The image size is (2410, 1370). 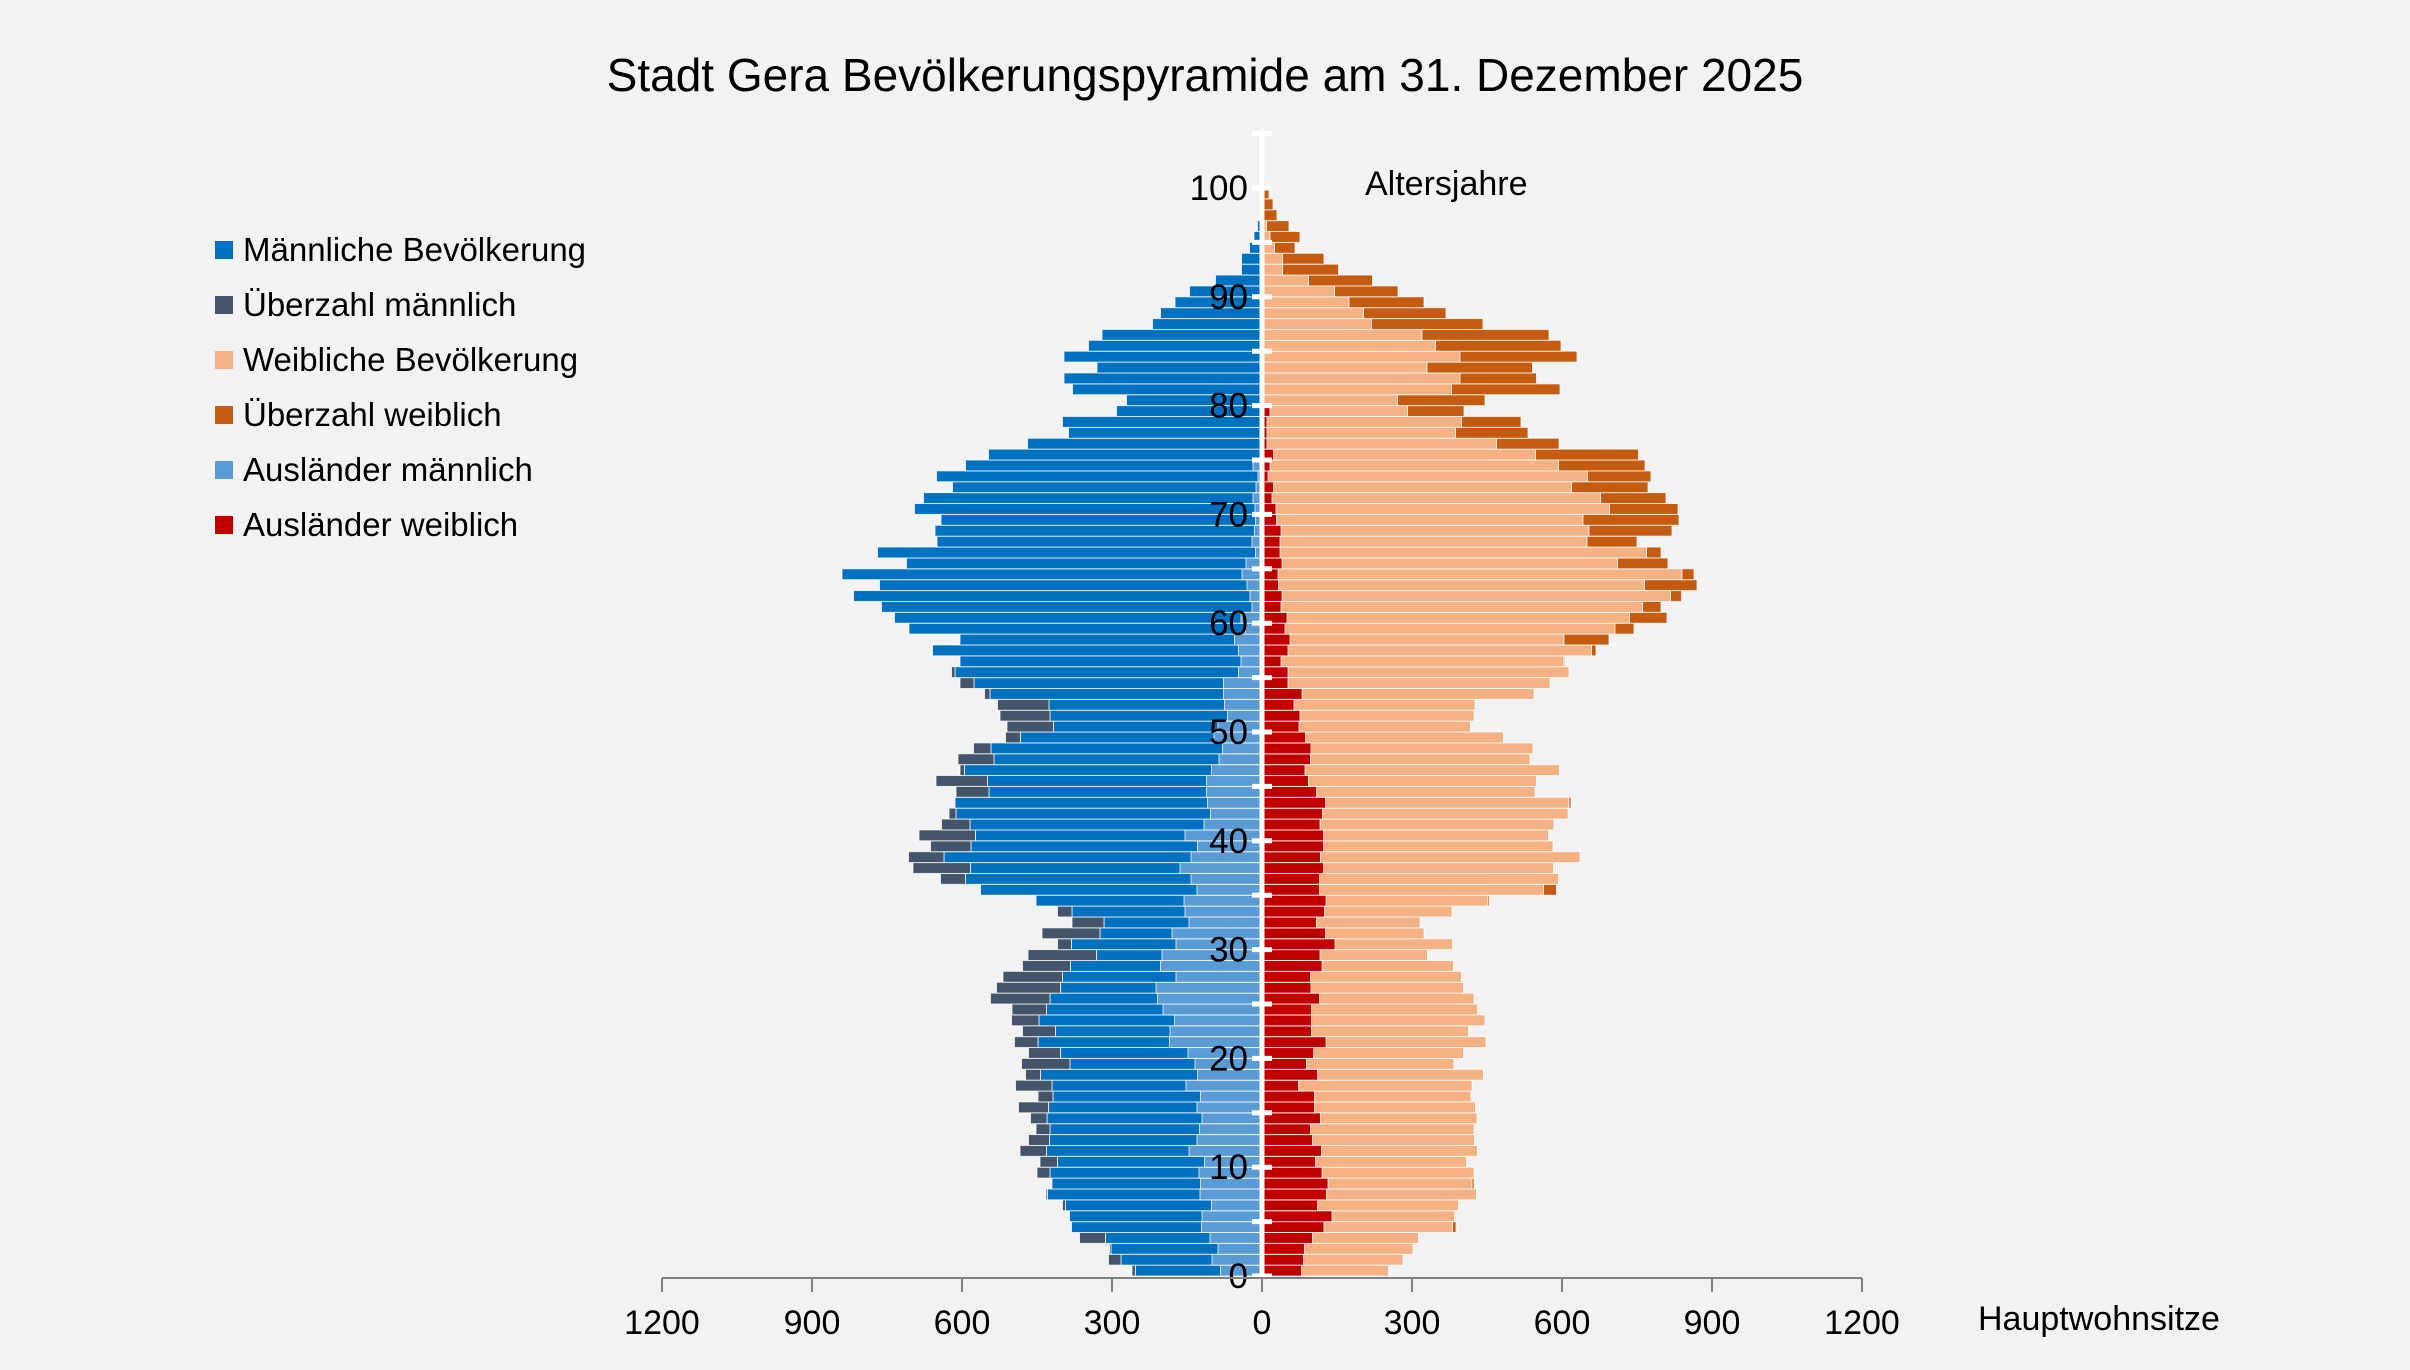 I want to click on x-tick-label: 1200, so click(x=1862, y=1323).